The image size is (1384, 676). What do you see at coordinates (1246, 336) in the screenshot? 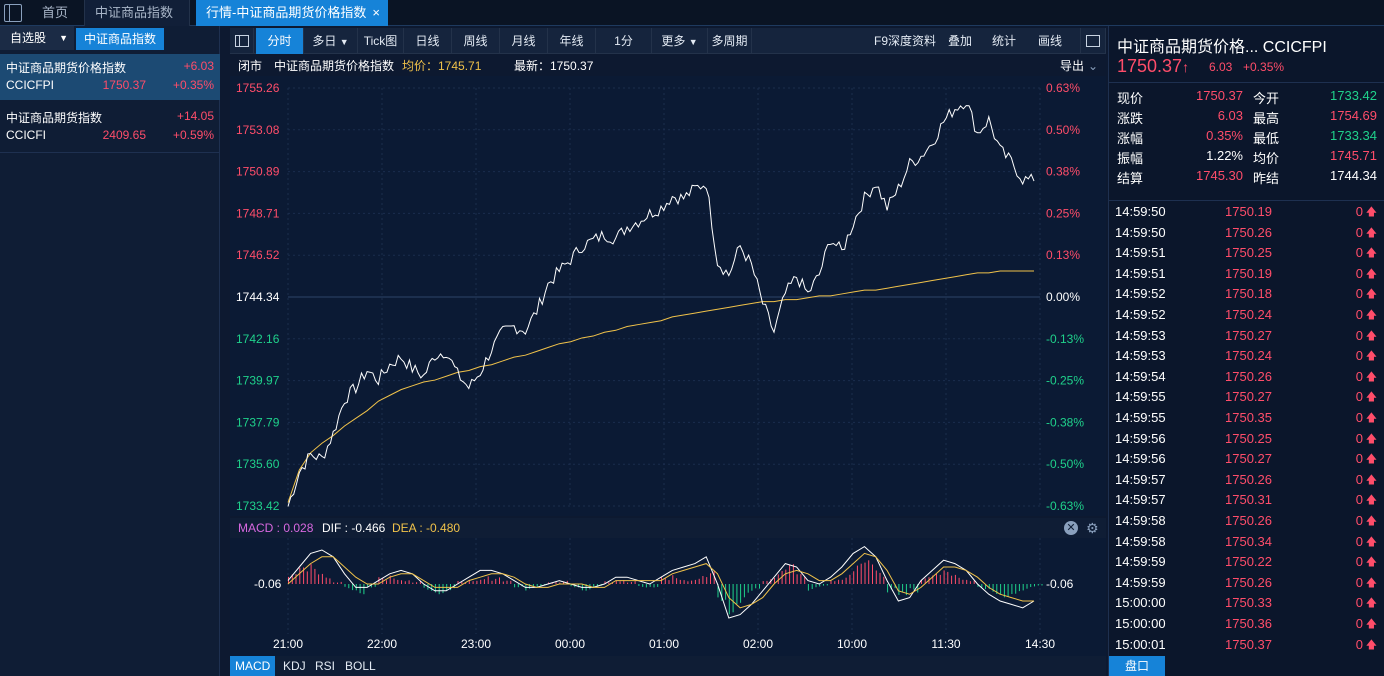
I see `tick-row: 14:59:53 1750.27 0 🡅` at bounding box center [1246, 336].